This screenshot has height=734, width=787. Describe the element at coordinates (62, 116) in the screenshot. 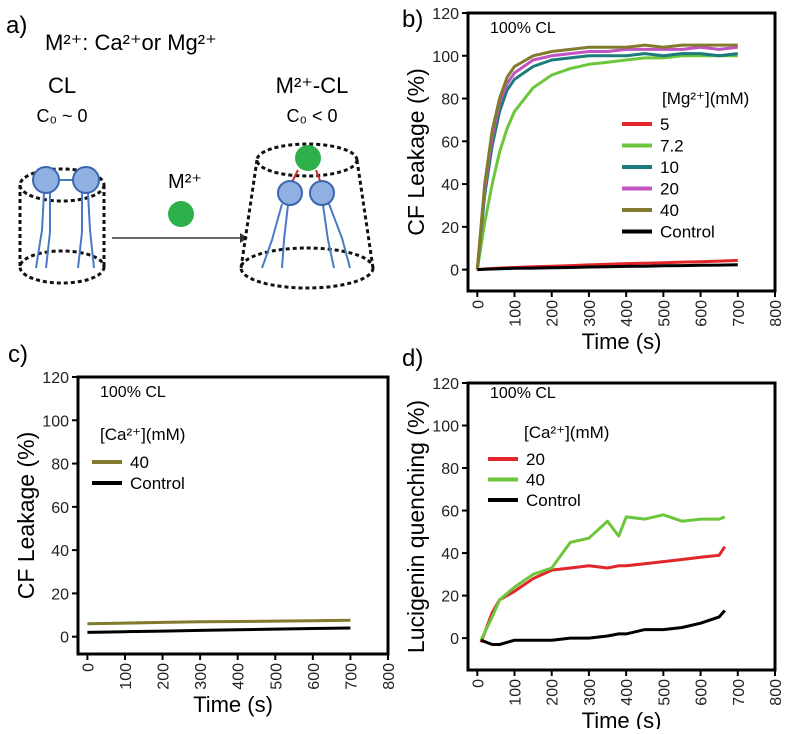

I see `label: C₀ ~ 0` at that location.